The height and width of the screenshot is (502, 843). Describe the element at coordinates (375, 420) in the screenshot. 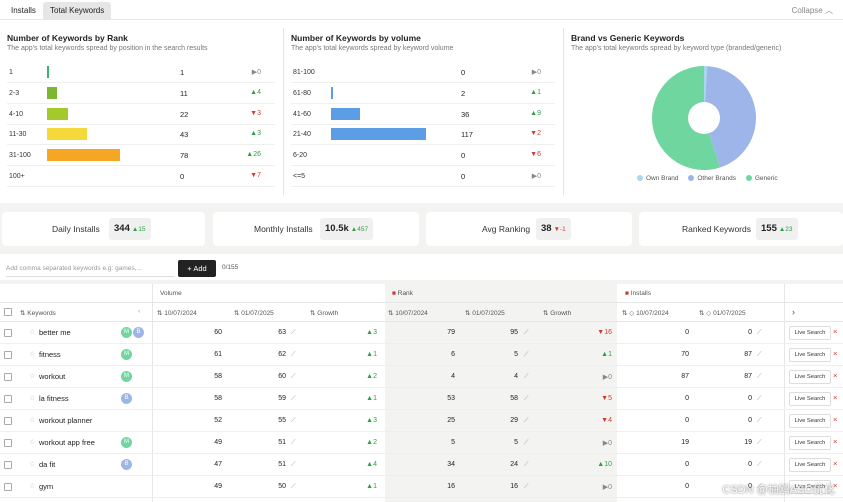

I see `volume-growth-value: 3` at that location.